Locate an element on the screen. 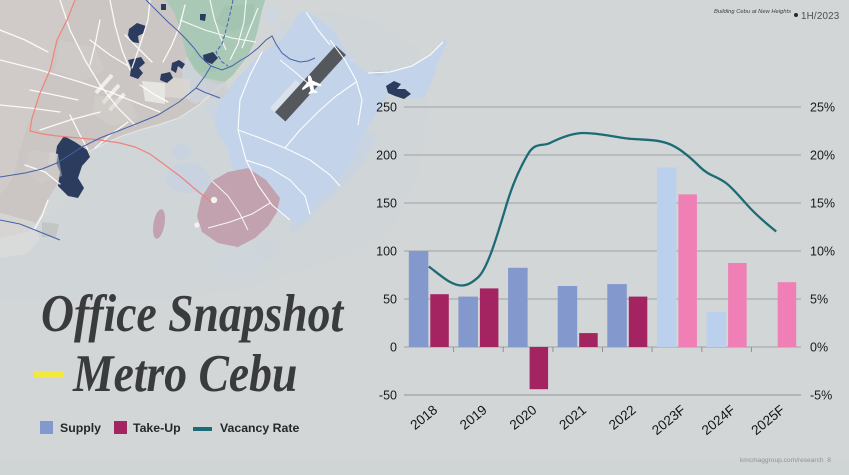 The width and height of the screenshot is (849, 475). svg-text: 20% is located at coordinates (822, 156).